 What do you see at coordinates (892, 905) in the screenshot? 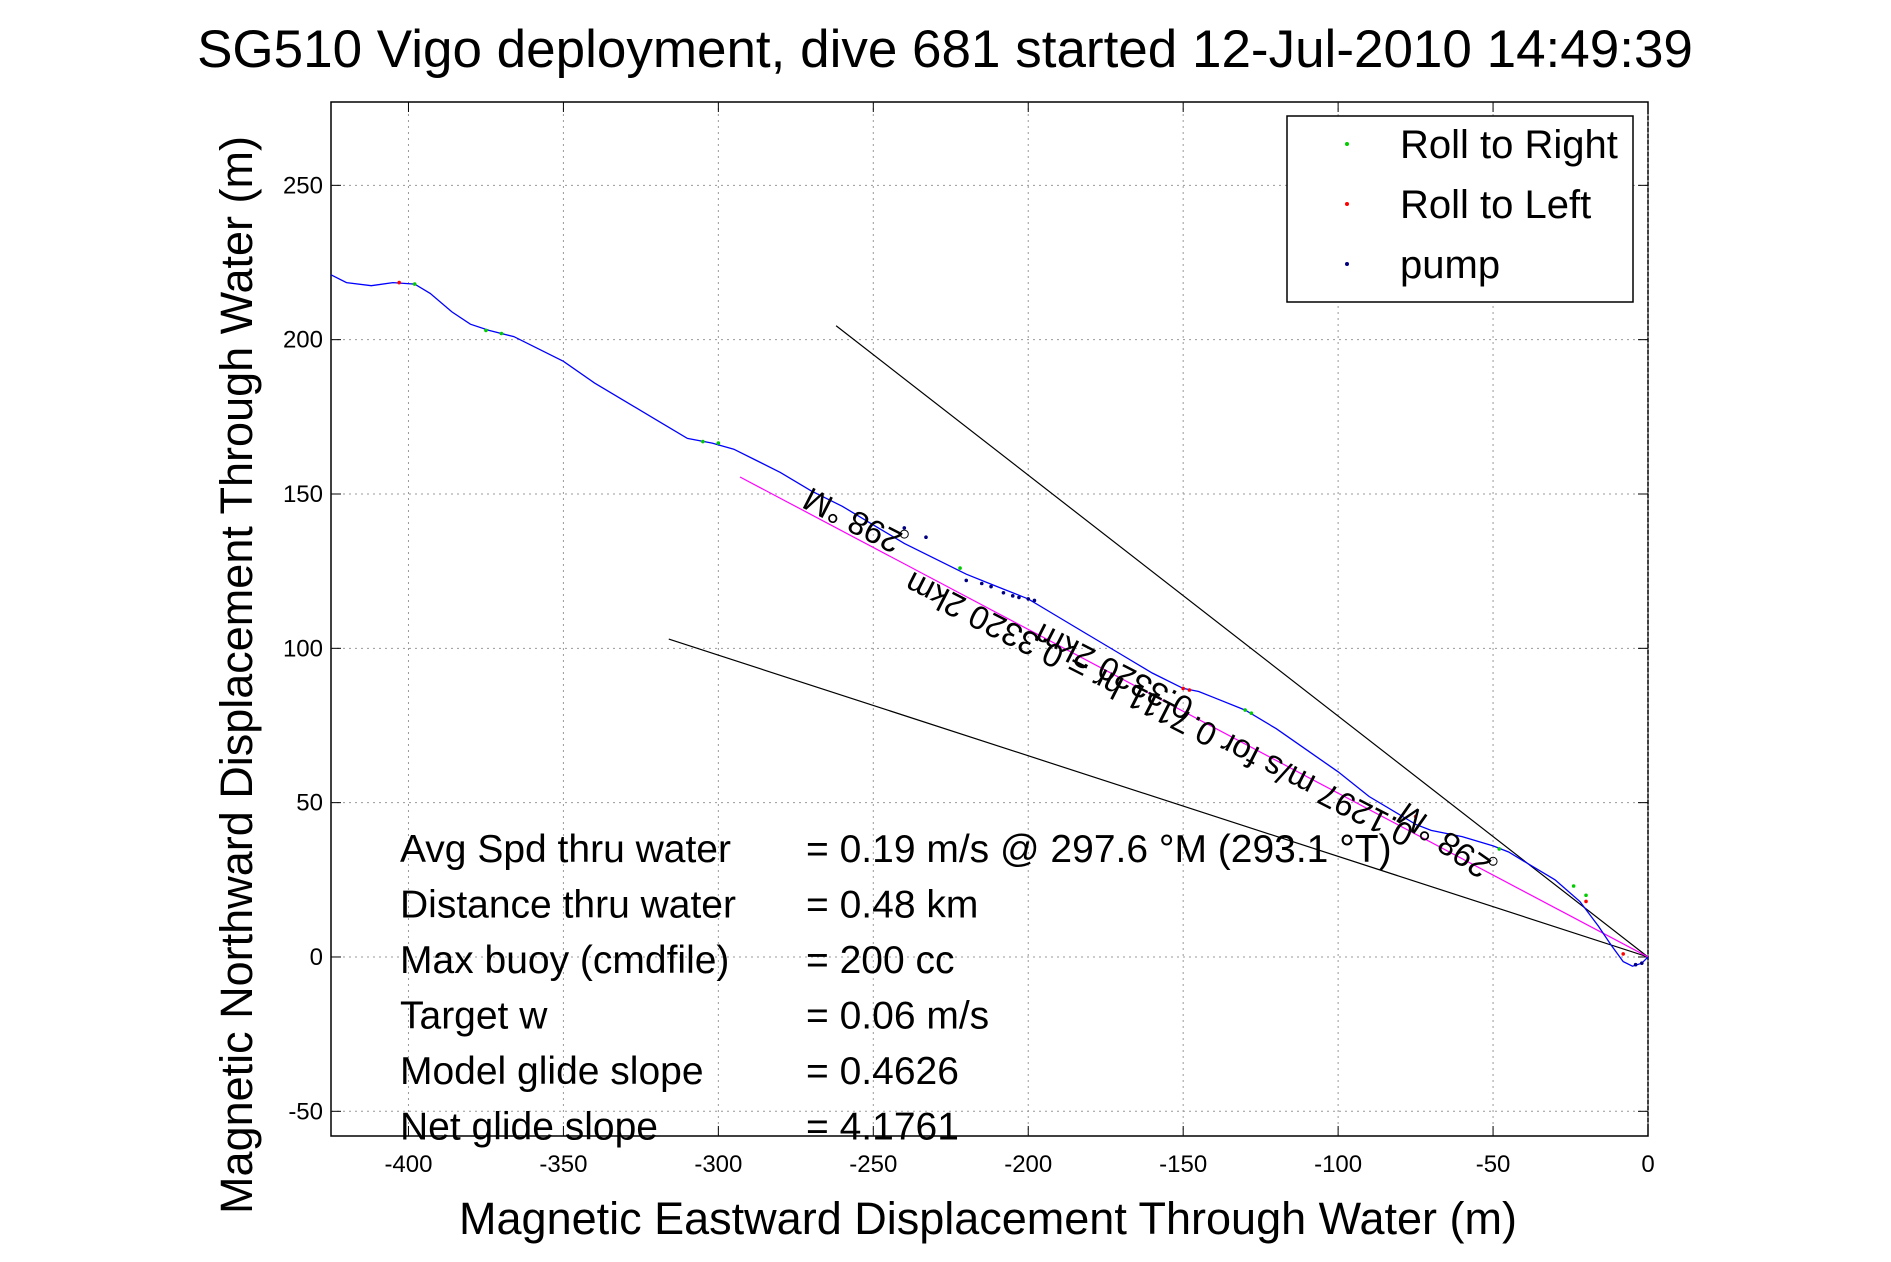
I see `stat-value: = 0.48 km` at bounding box center [892, 905].